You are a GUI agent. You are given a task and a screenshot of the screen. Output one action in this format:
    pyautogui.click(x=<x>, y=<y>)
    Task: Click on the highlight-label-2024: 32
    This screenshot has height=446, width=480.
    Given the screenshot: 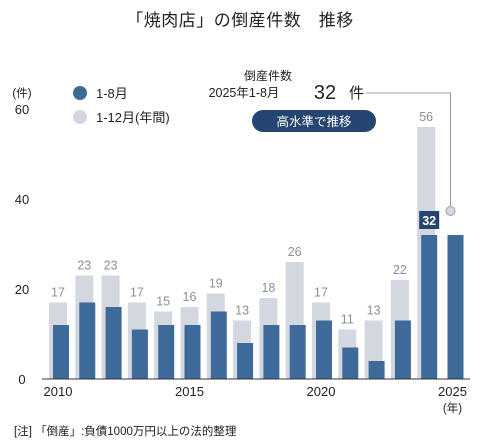 What is the action you would take?
    pyautogui.click(x=429, y=221)
    